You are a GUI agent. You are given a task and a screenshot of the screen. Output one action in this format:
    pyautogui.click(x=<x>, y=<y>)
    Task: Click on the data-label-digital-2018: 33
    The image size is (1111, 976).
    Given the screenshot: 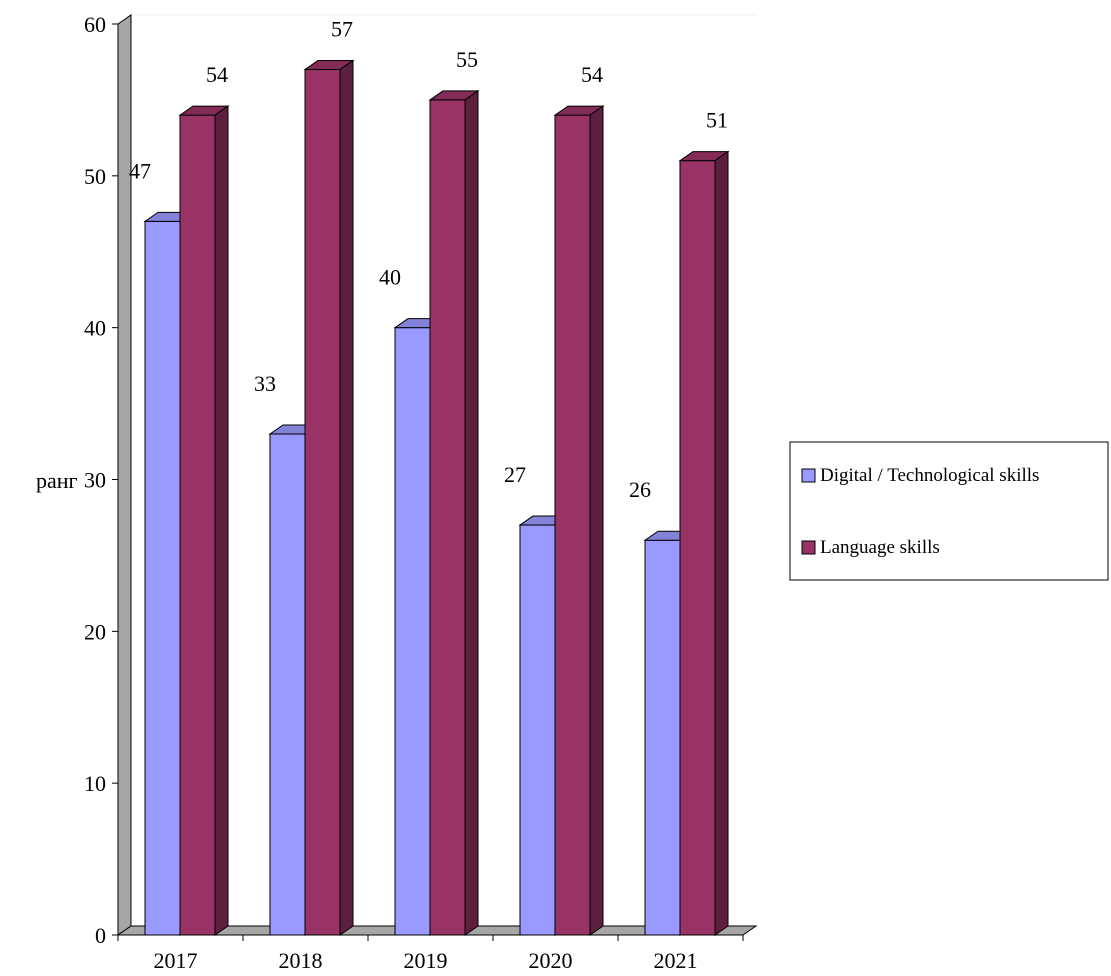 What is the action you would take?
    pyautogui.click(x=265, y=383)
    